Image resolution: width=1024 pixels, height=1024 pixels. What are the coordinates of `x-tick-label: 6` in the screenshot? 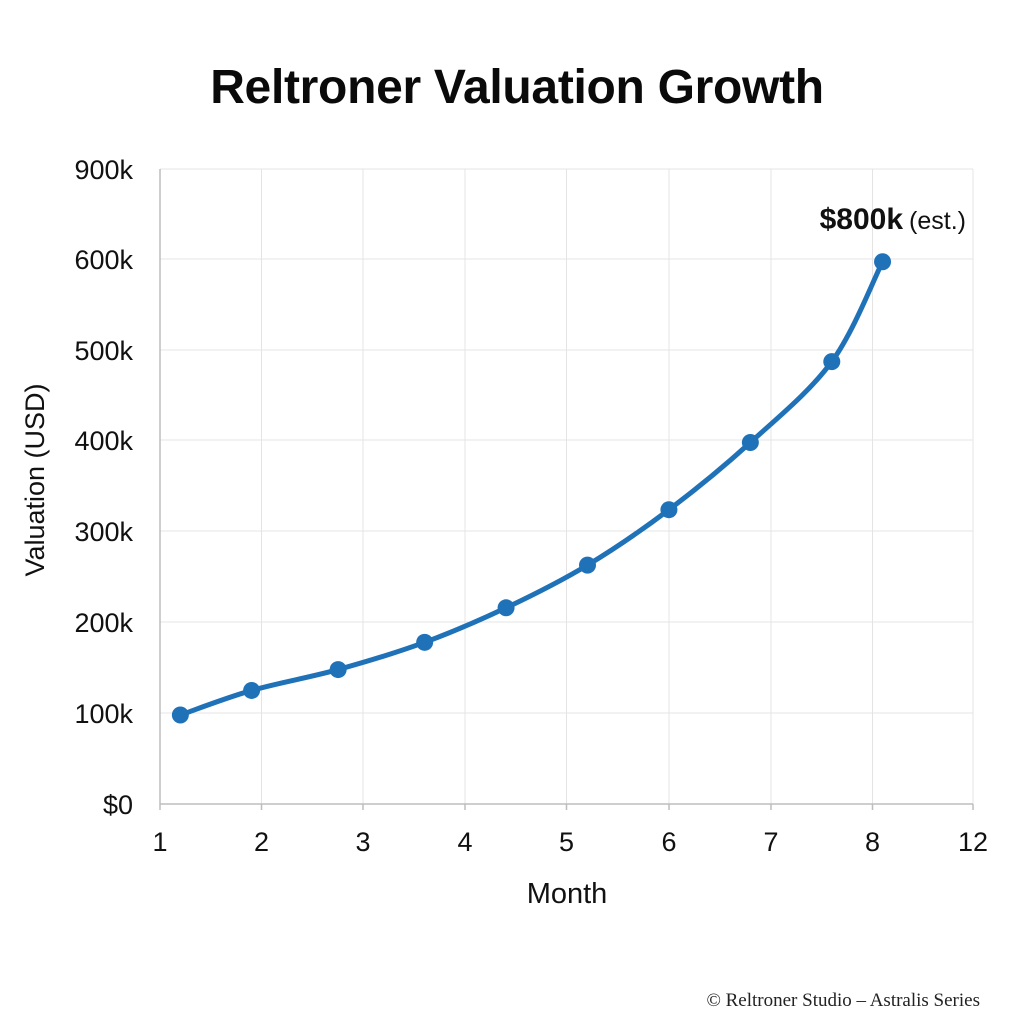 It's located at (668, 842).